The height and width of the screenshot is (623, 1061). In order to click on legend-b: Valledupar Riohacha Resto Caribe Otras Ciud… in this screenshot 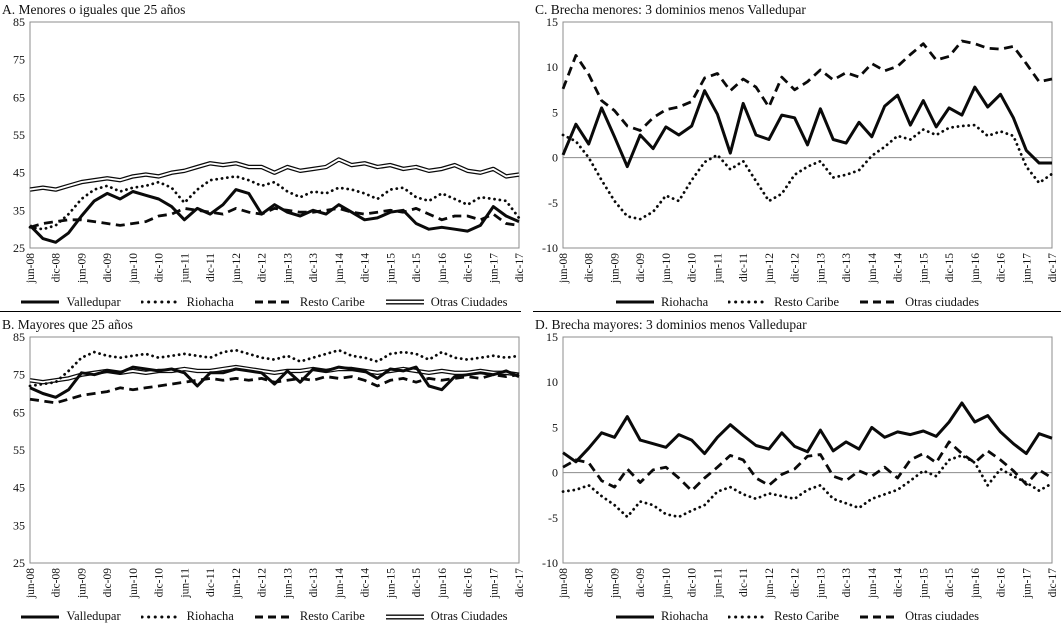, I will do `click(264, 616)`.